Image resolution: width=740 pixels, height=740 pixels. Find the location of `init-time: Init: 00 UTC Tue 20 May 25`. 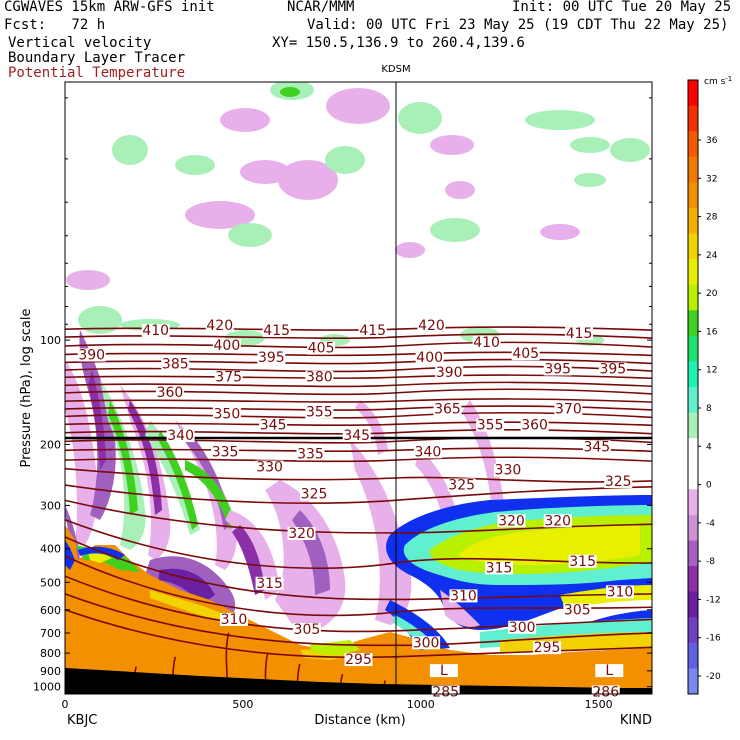

init-time: Init: 00 UTC Tue 20 May 25 is located at coordinates (622, 7).